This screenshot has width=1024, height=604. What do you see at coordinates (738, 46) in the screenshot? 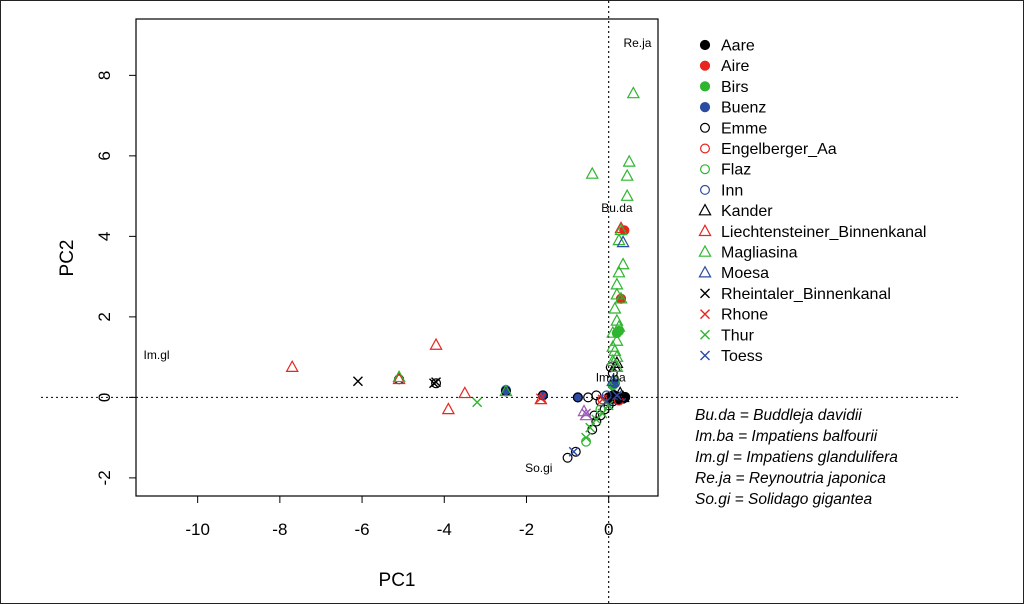
I see `legend-label: Aare` at bounding box center [738, 46].